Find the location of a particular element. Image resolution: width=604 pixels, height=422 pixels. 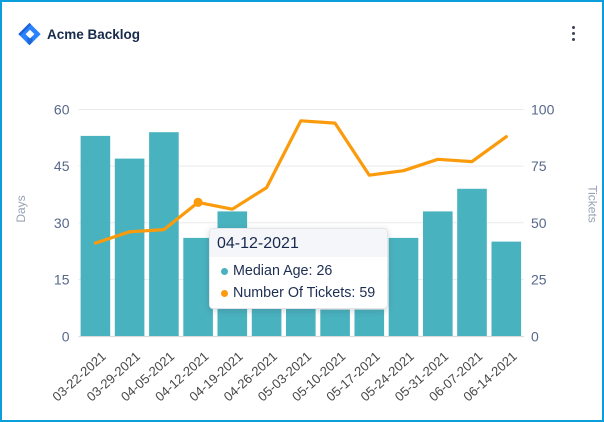

svg-text: Tickets is located at coordinates (593, 204).